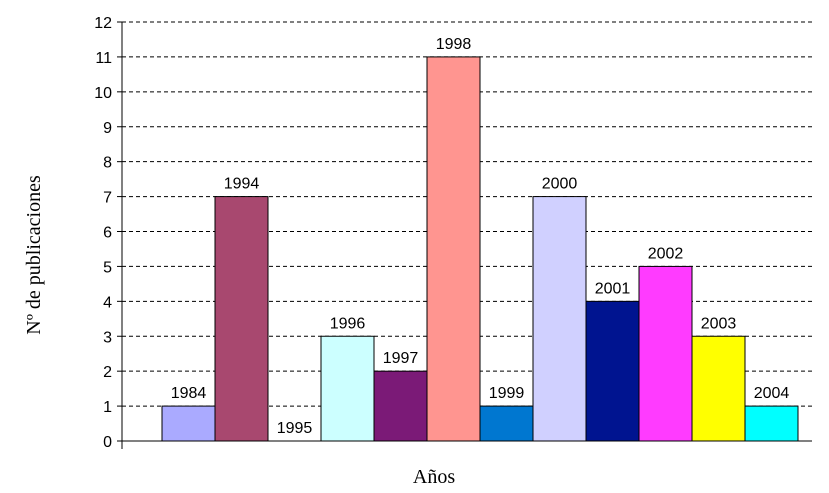 This screenshot has width=829, height=493. What do you see at coordinates (107, 302) in the screenshot?
I see `y-tick-label: 4` at bounding box center [107, 302].